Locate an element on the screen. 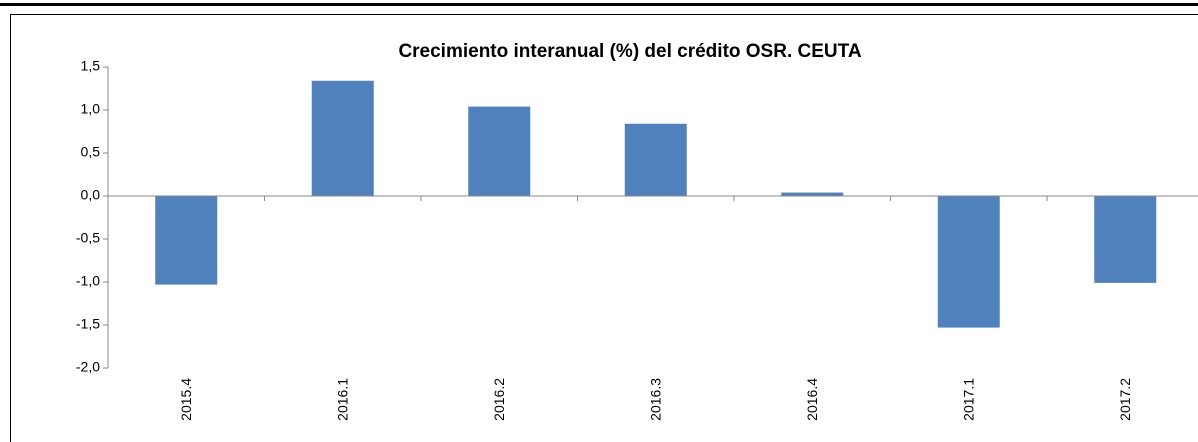 The height and width of the screenshot is (442, 1198). x-tick-label: 2015.4 is located at coordinates (186, 399).